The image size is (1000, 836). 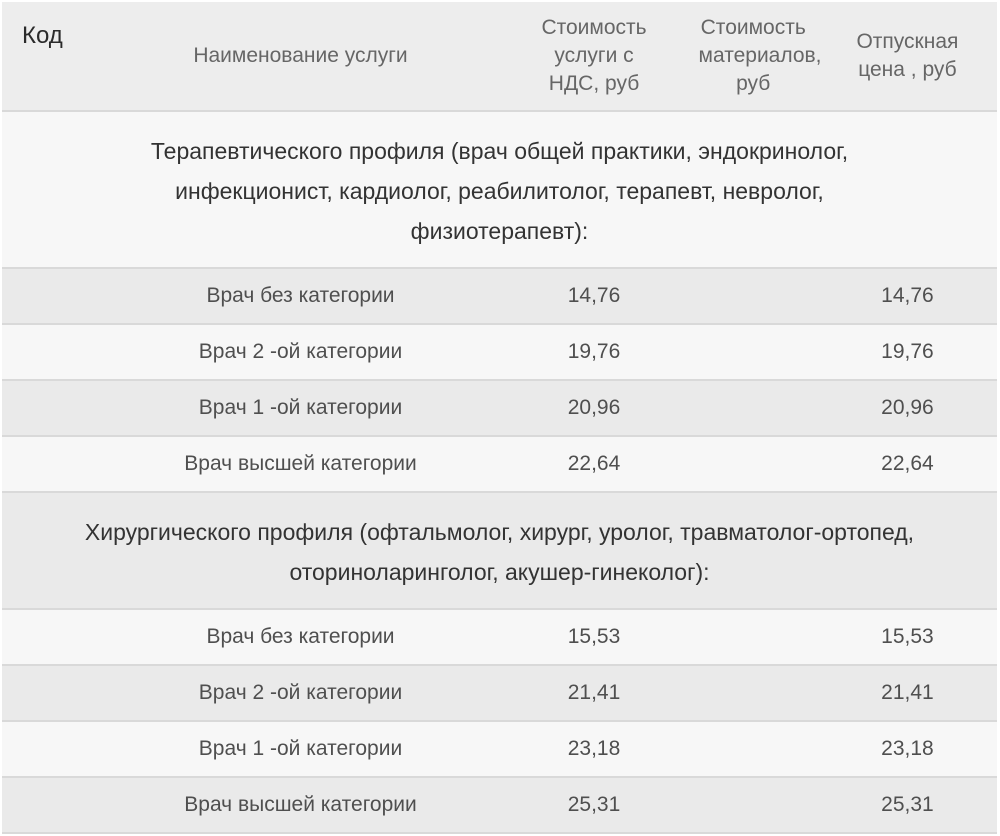 What do you see at coordinates (907, 693) in the screenshot?
I see `selling-price-cell: 21,41` at bounding box center [907, 693].